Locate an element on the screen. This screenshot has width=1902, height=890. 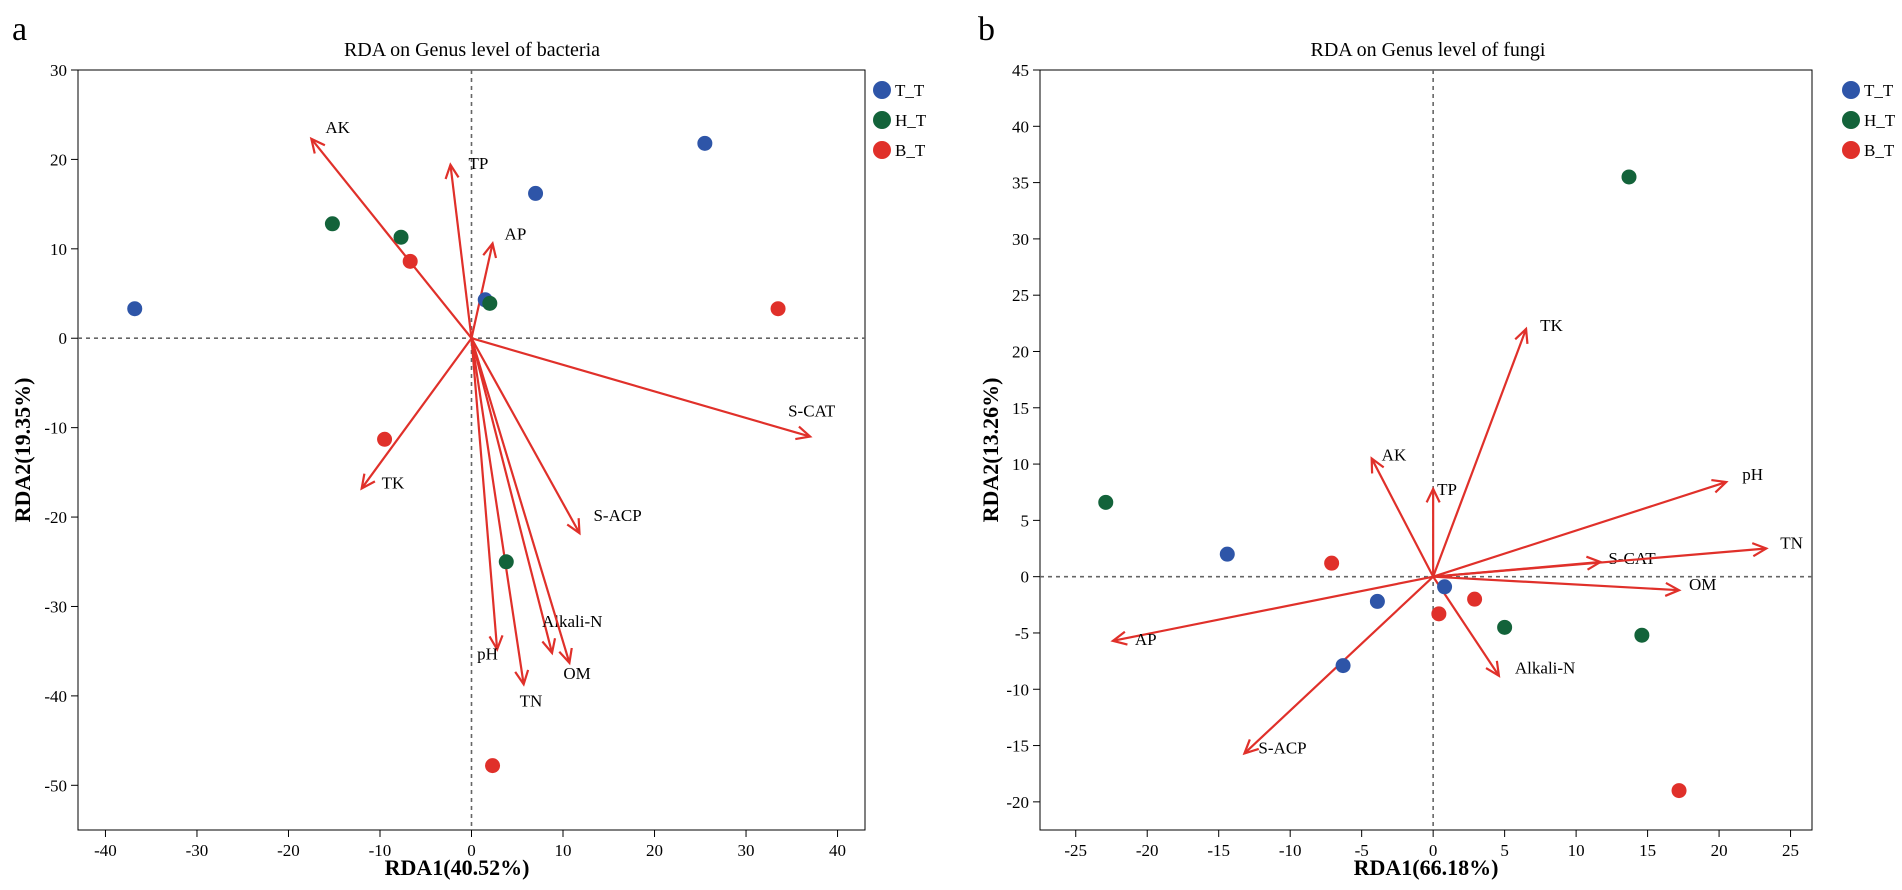
panel-b-label: b is located at coordinates (986, 29).